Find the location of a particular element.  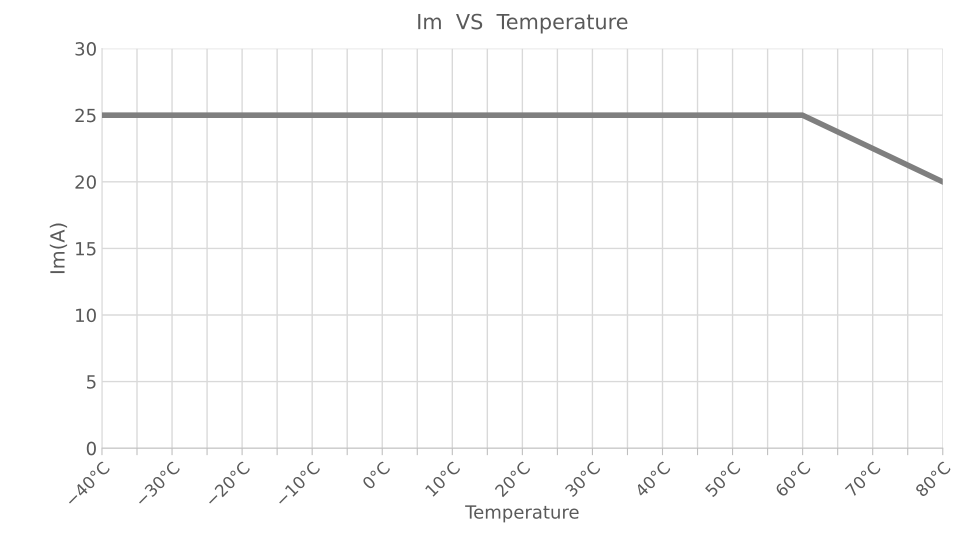

x-tick-label: 0°C is located at coordinates (376, 475).